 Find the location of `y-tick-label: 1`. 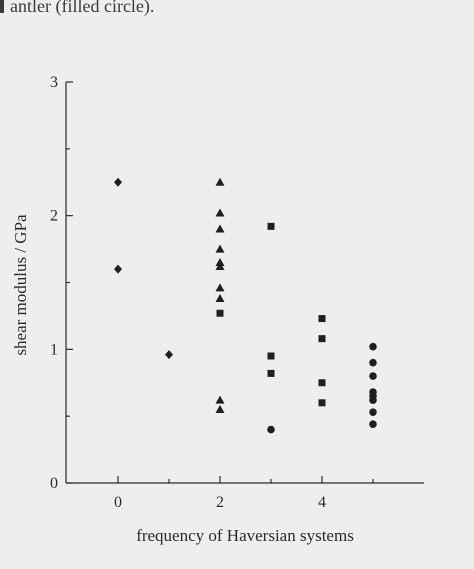

y-tick-label: 1 is located at coordinates (54, 349).